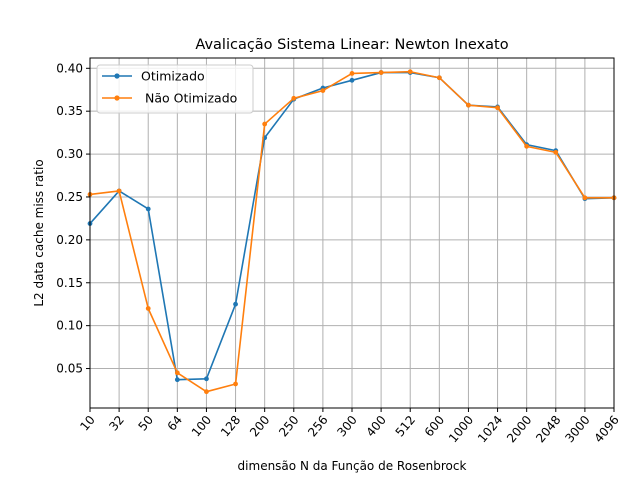 The image size is (640, 480). What do you see at coordinates (39, 232) in the screenshot?
I see `y-axis-label: L2 data cache miss ratio` at bounding box center [39, 232].